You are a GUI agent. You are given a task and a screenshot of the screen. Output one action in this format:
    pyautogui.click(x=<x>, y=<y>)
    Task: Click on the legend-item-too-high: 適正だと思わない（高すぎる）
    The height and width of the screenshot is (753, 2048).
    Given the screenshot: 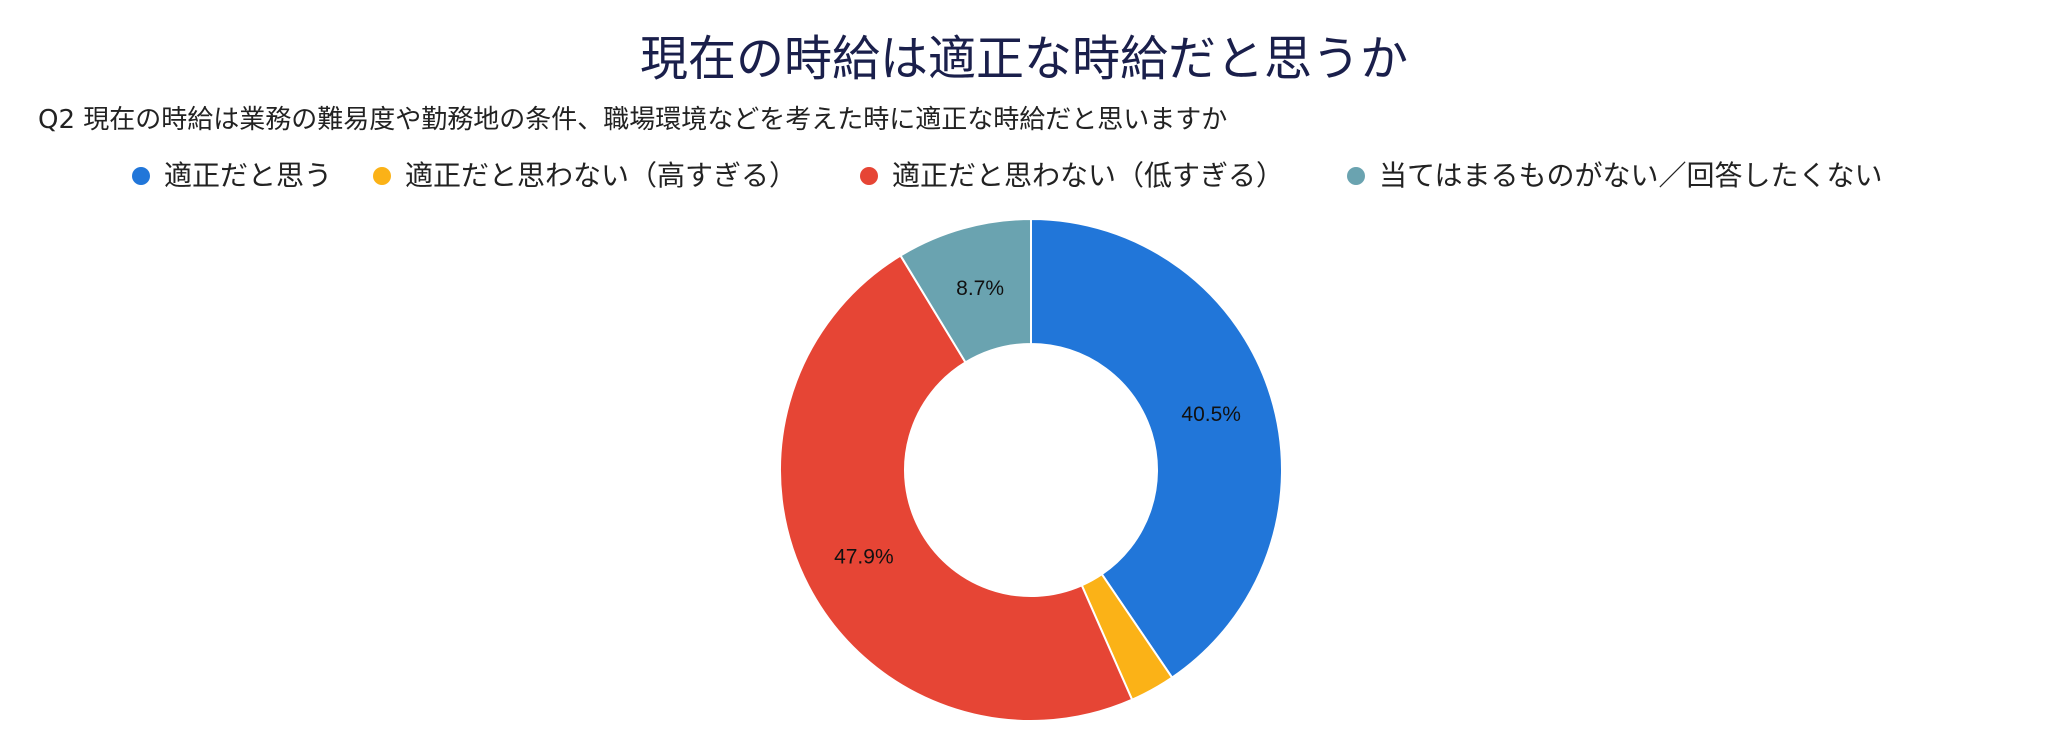 What is the action you would take?
    pyautogui.click(x=585, y=176)
    